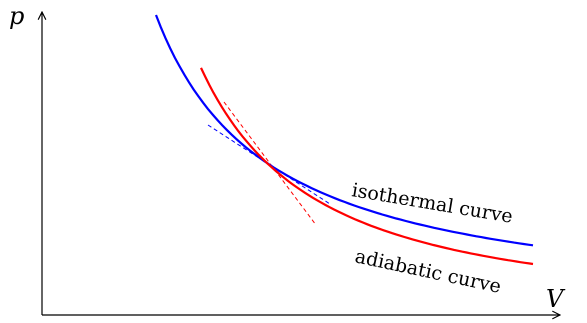  What do you see at coordinates (432, 203) in the screenshot?
I see `isothermal-curve-label: isothermal curve` at bounding box center [432, 203].